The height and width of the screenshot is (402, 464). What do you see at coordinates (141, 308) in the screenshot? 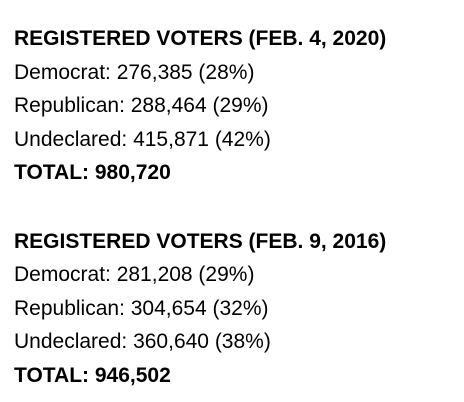
I see `republican-row: Republican: 304,654 (32%)` at bounding box center [141, 308].